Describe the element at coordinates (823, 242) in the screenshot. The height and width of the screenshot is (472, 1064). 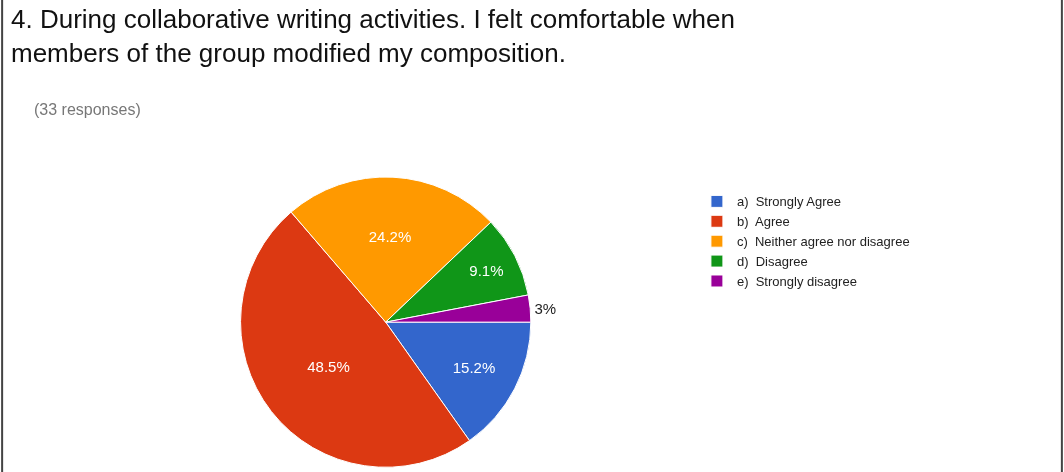
I see `legend-label: c) Neither agree nor disagree` at that location.